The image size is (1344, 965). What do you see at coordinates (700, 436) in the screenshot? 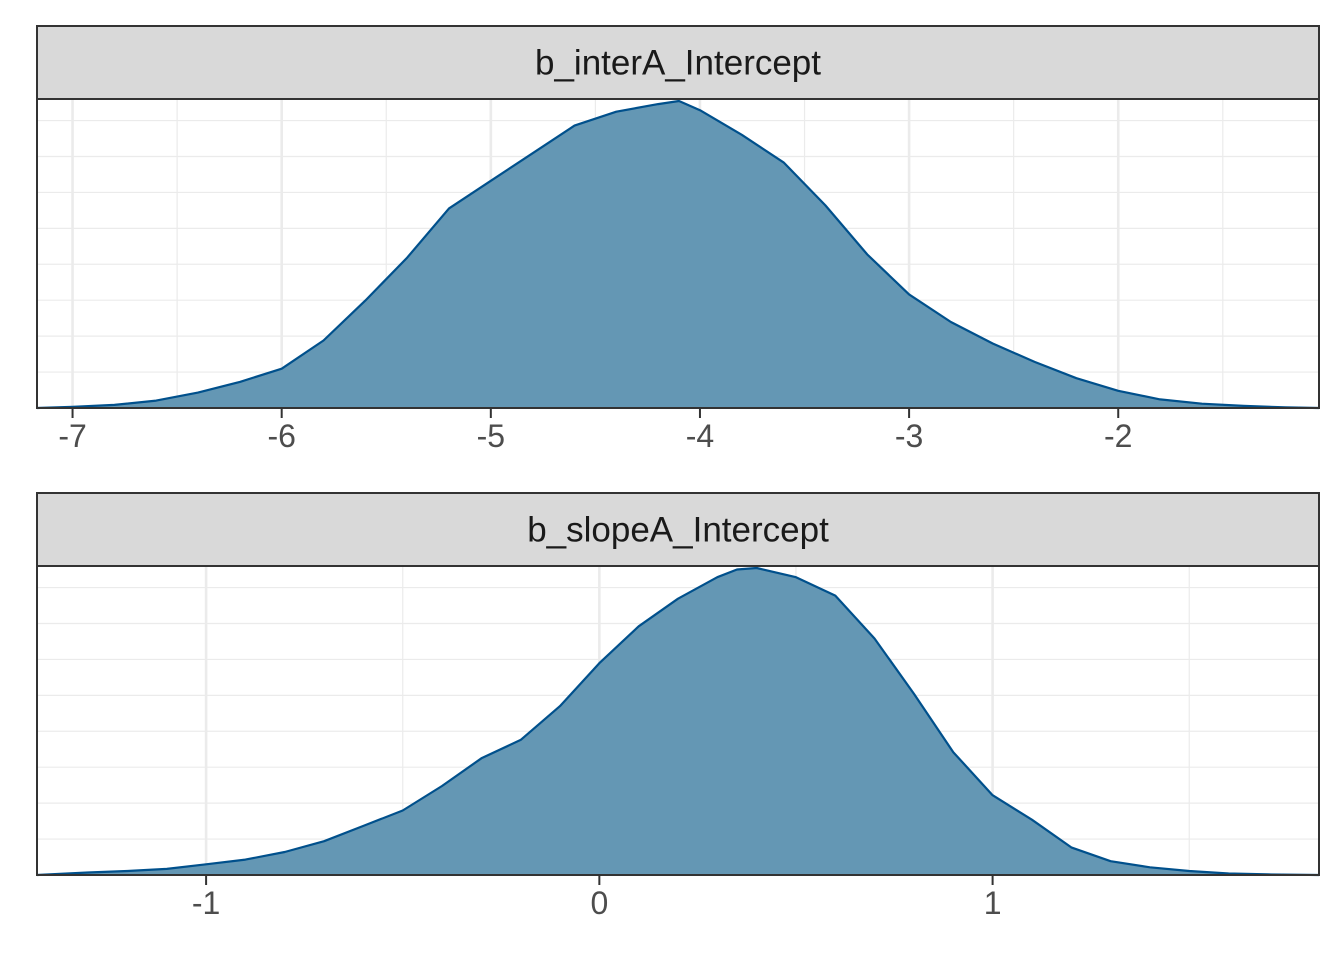
I see `x-tick-label: -4` at bounding box center [700, 436].